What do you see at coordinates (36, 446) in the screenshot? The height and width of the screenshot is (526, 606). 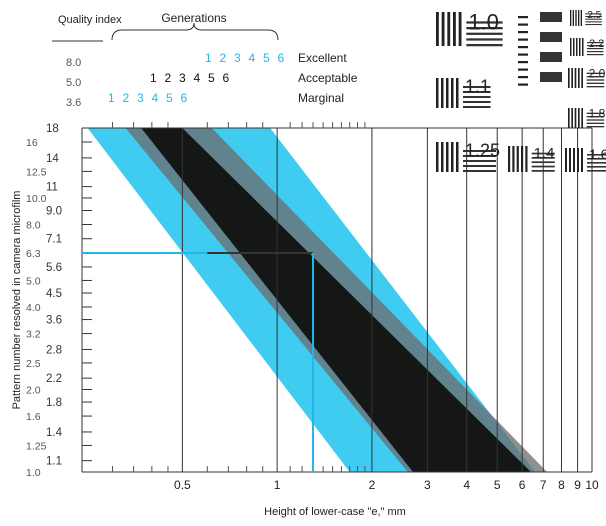 I see `y-tick-label: 1.25` at bounding box center [36, 446].